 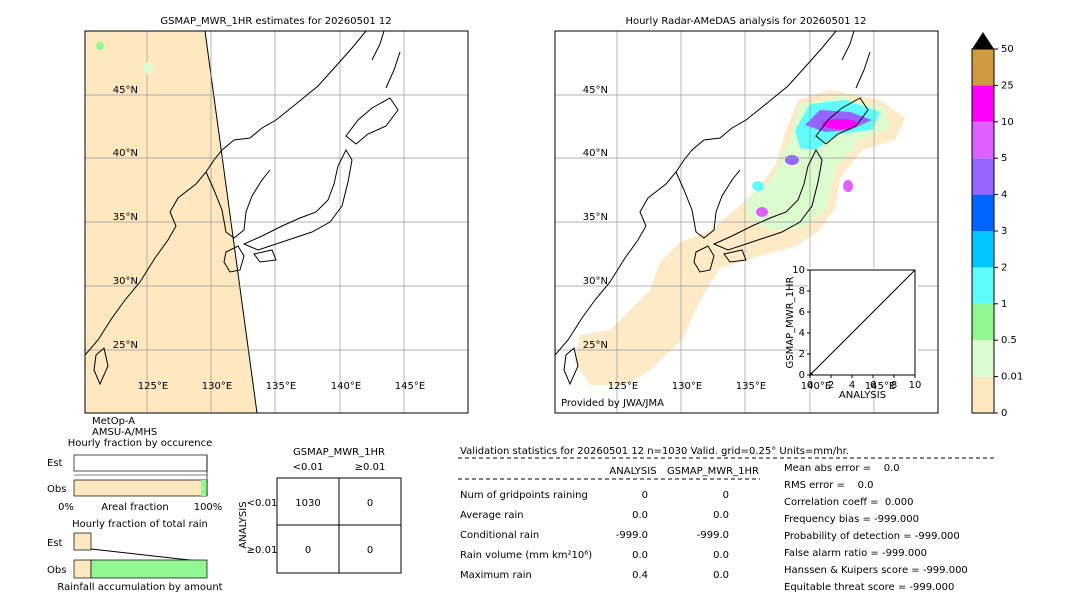 I want to click on scatter-frame, so click(x=862, y=322).